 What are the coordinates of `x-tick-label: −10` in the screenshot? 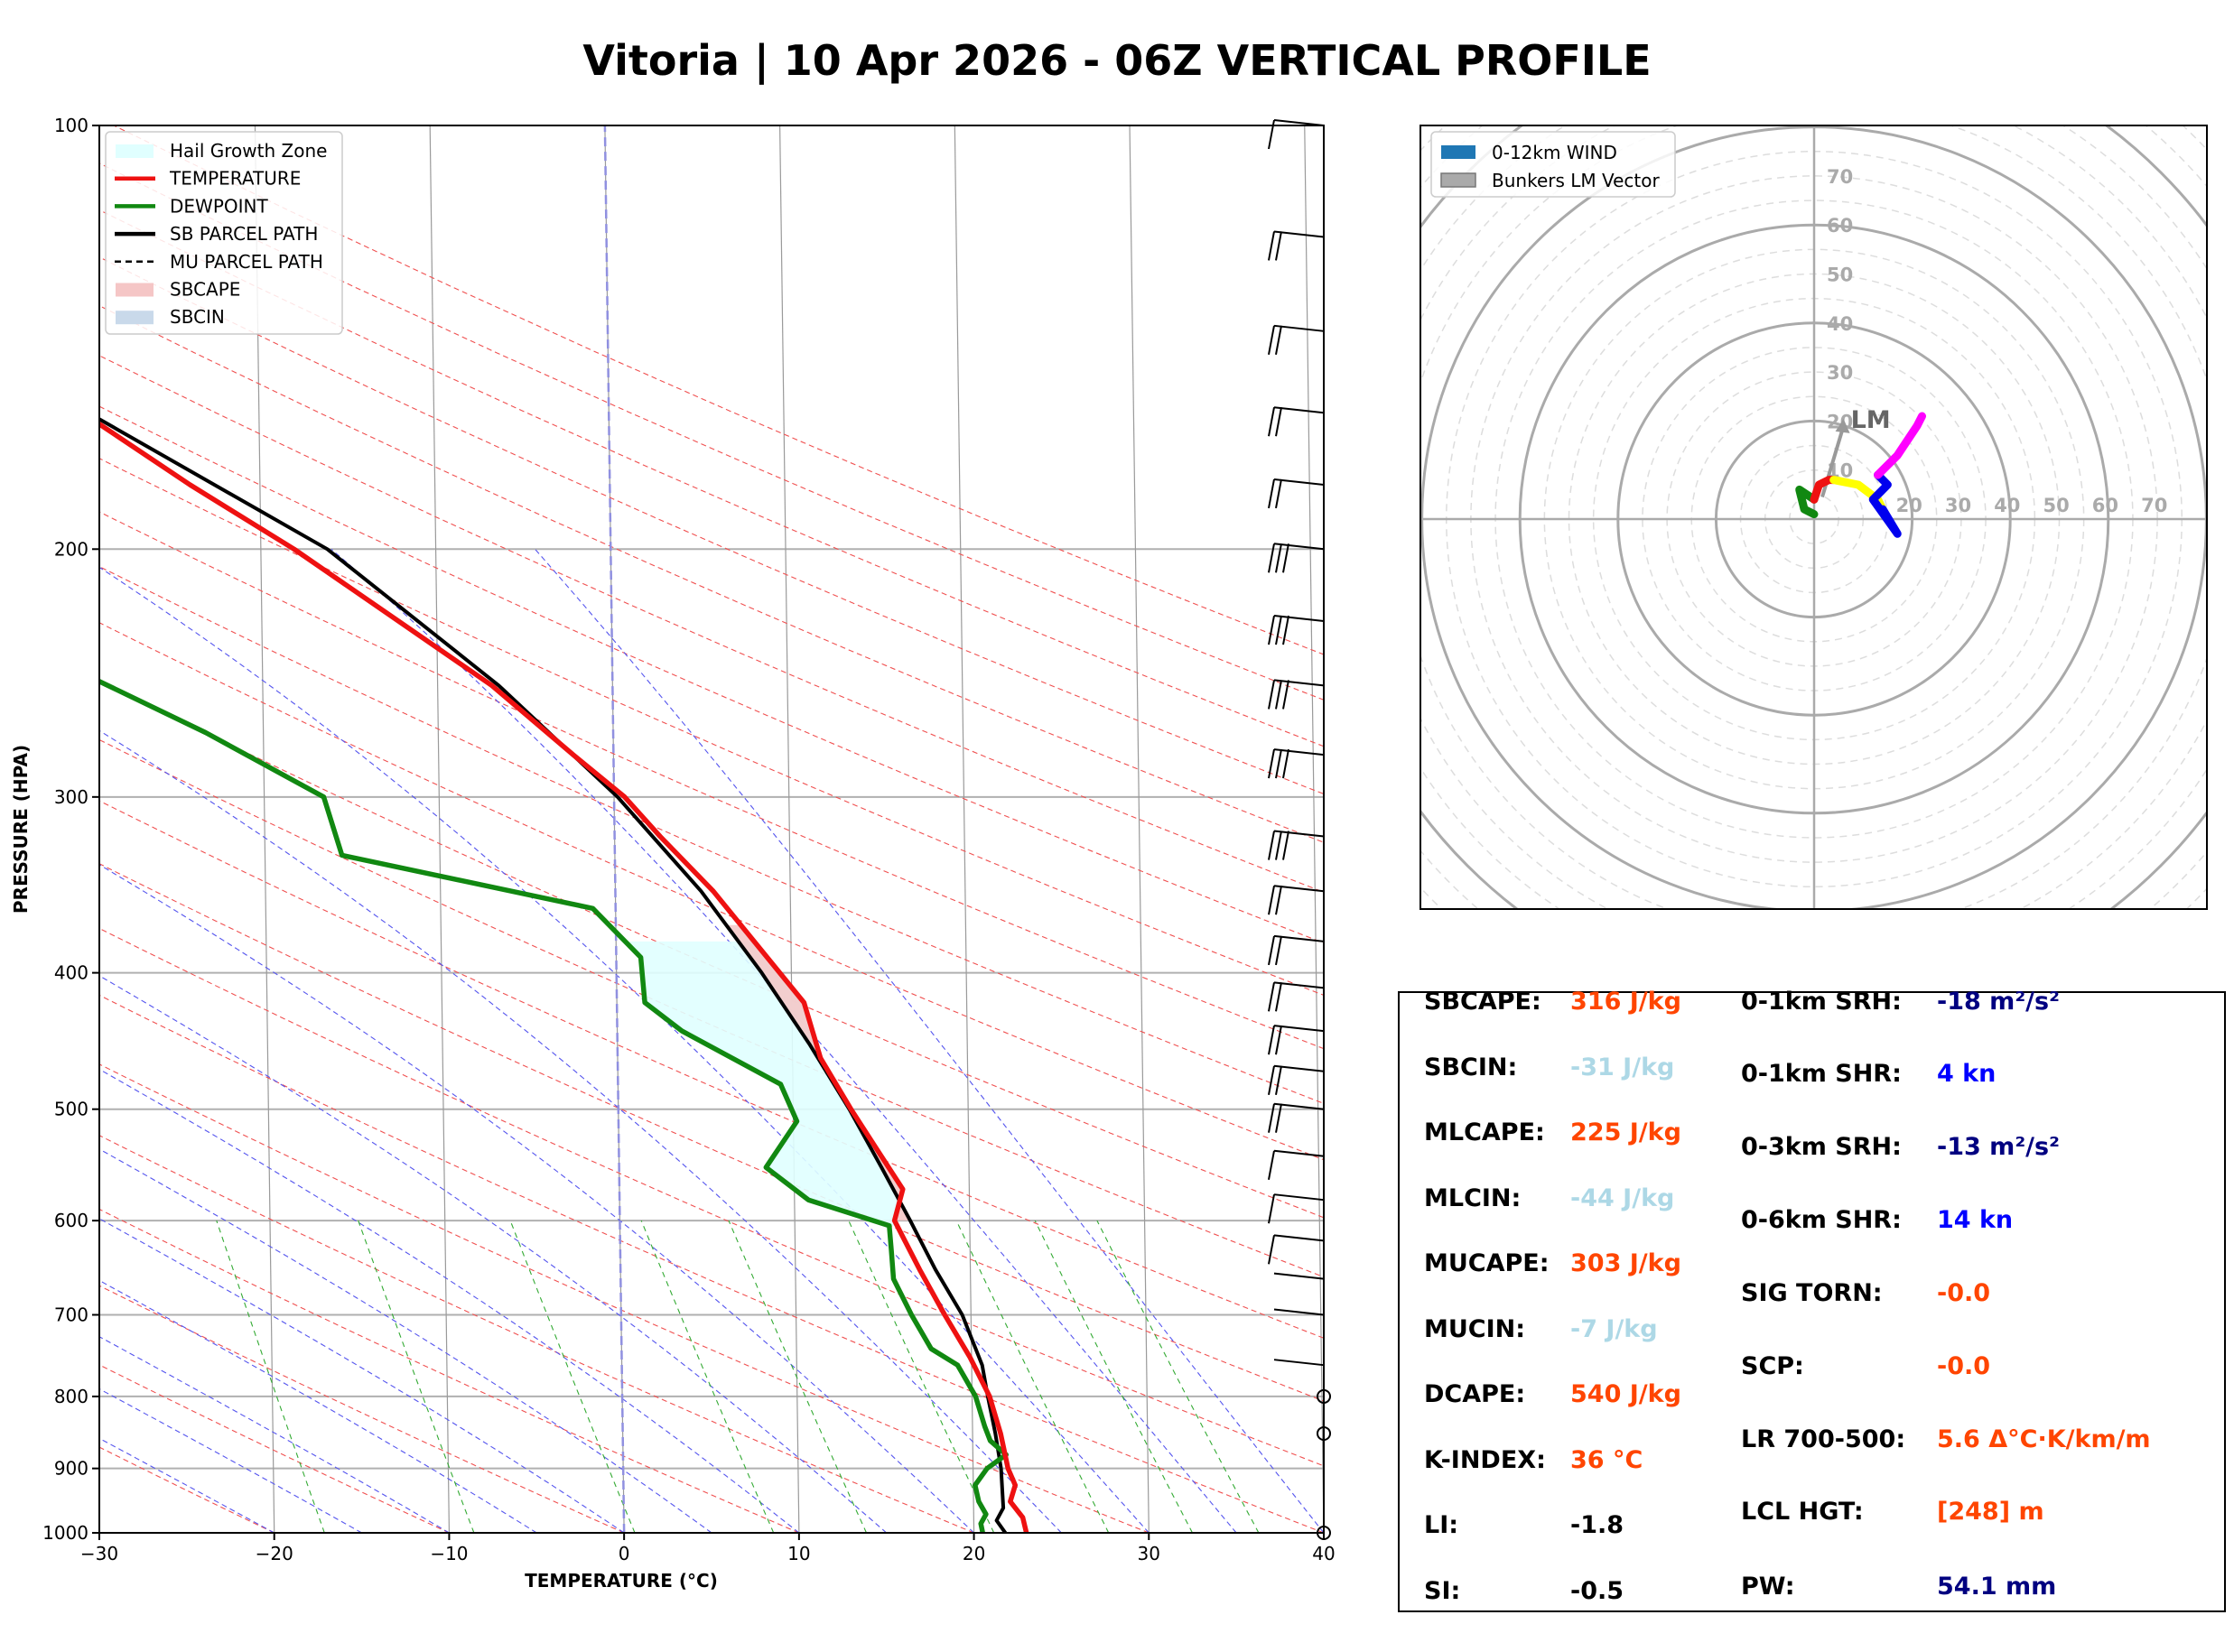 It's located at (449, 1553).